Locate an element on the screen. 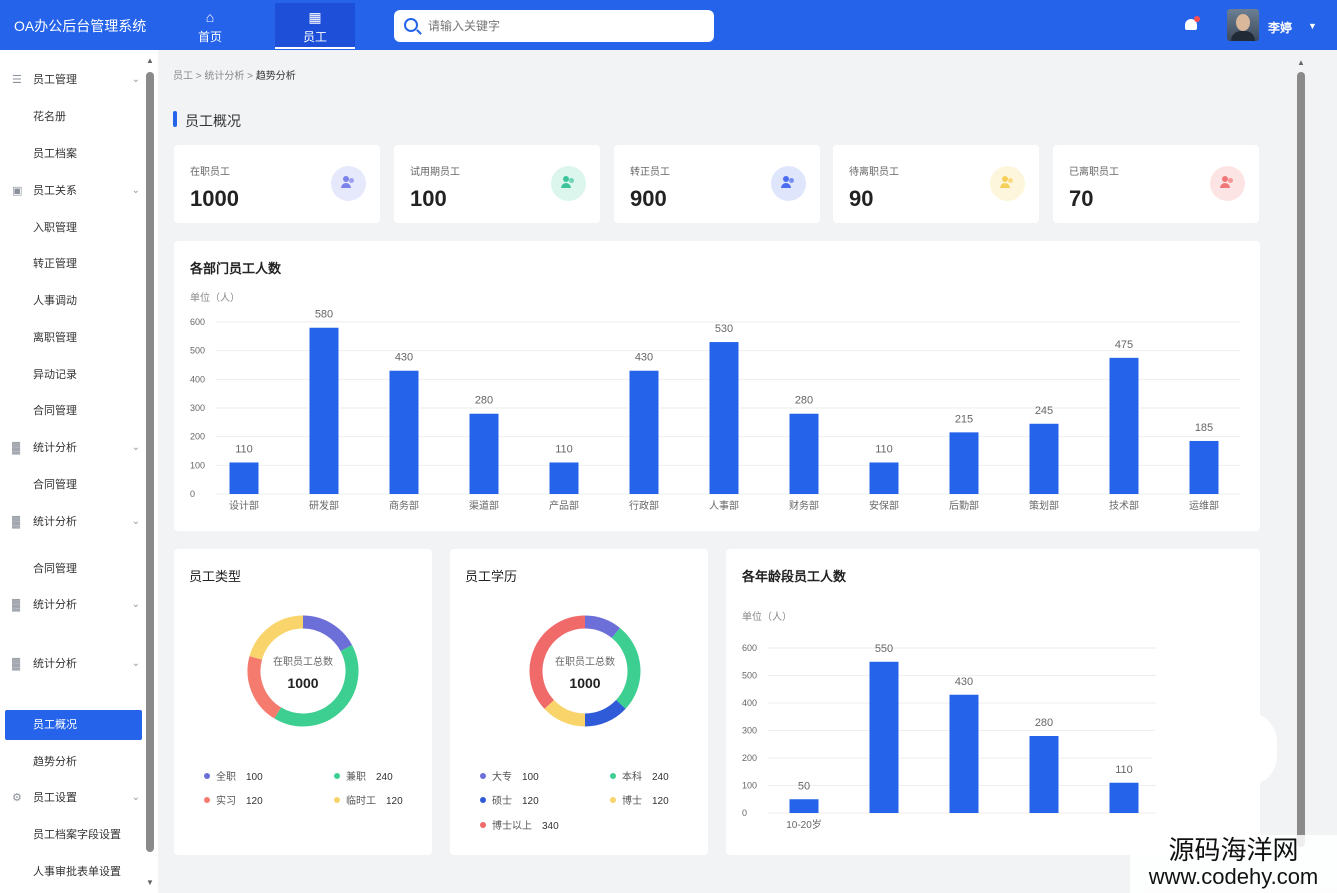 This screenshot has width=1337, height=893. bell-icon is located at coordinates (1192, 24).